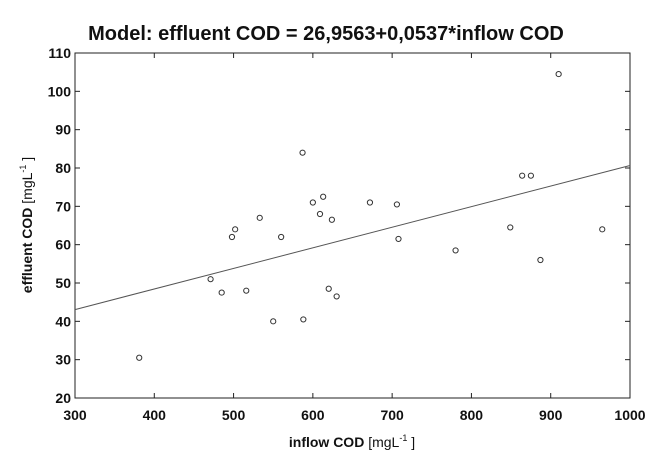 The image size is (649, 453). Describe the element at coordinates (63, 321) in the screenshot. I see `y-tick-label-40: 40` at that location.